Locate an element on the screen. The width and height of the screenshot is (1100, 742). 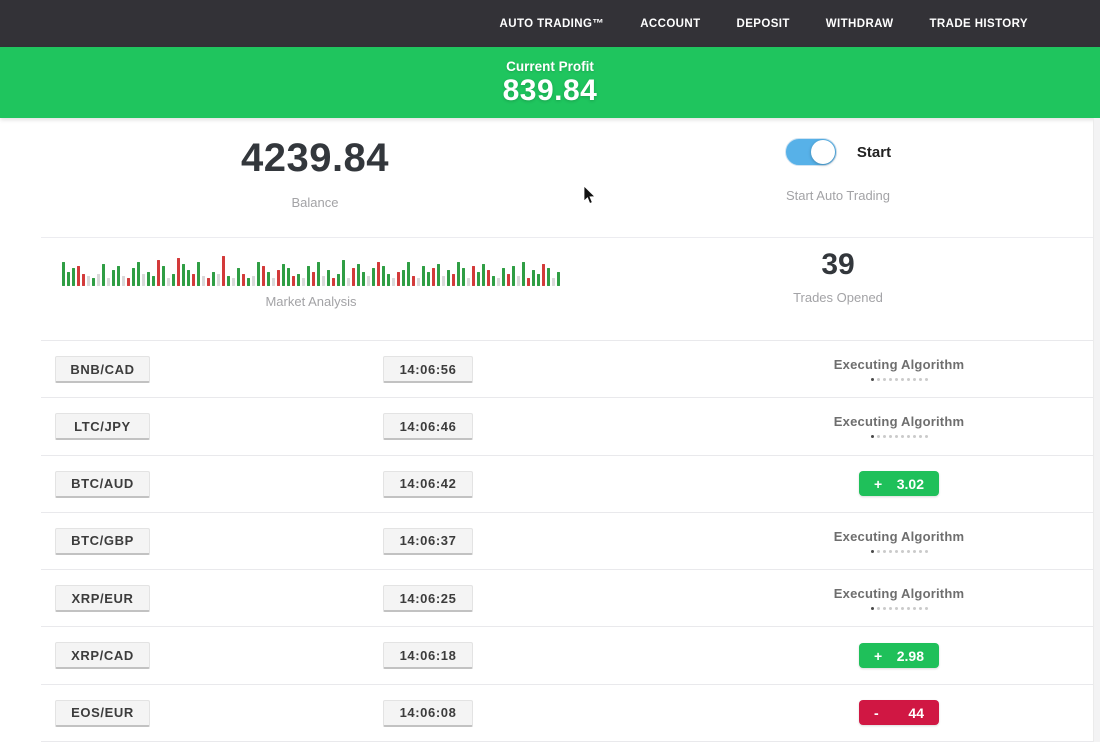
balance-value: 4239.84 is located at coordinates (315, 158).